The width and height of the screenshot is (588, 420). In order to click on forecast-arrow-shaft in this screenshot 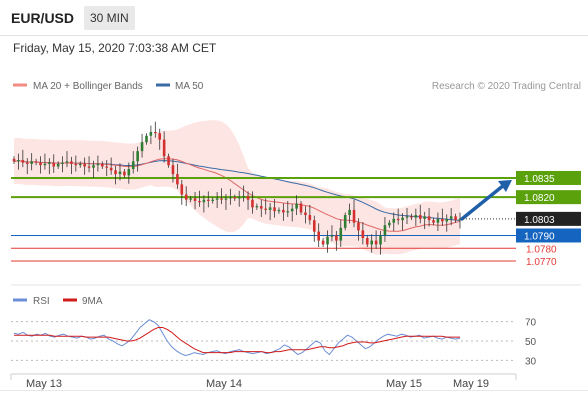, I will do `click(483, 202)`.